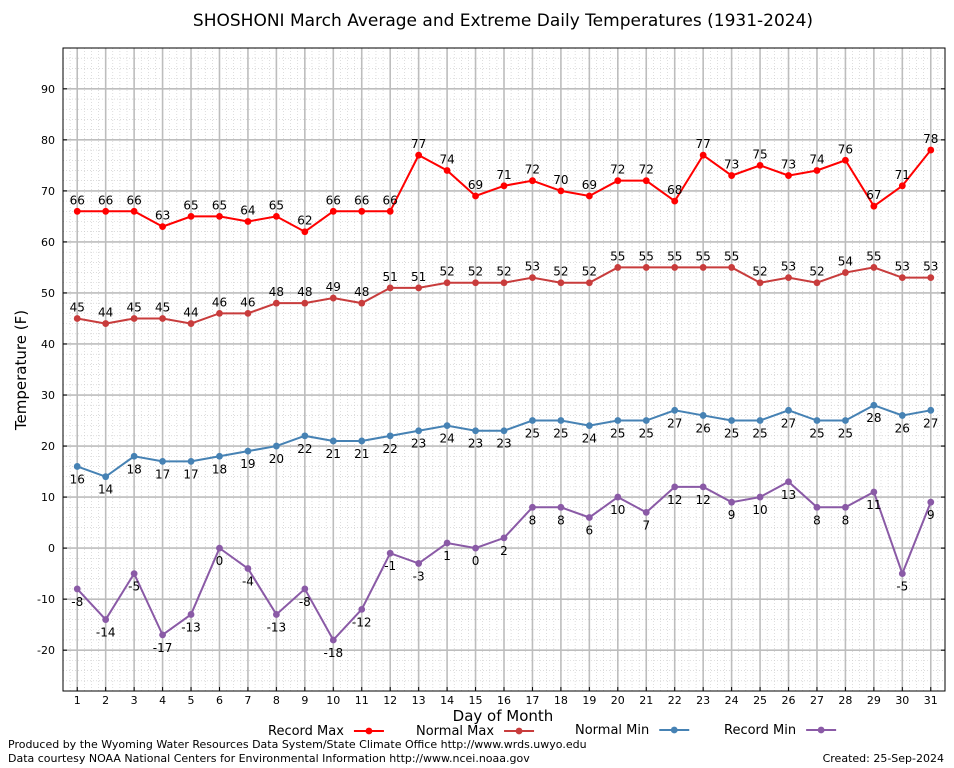  What do you see at coordinates (133, 469) in the screenshot?
I see `normal-min-data-label: 18` at bounding box center [133, 469].